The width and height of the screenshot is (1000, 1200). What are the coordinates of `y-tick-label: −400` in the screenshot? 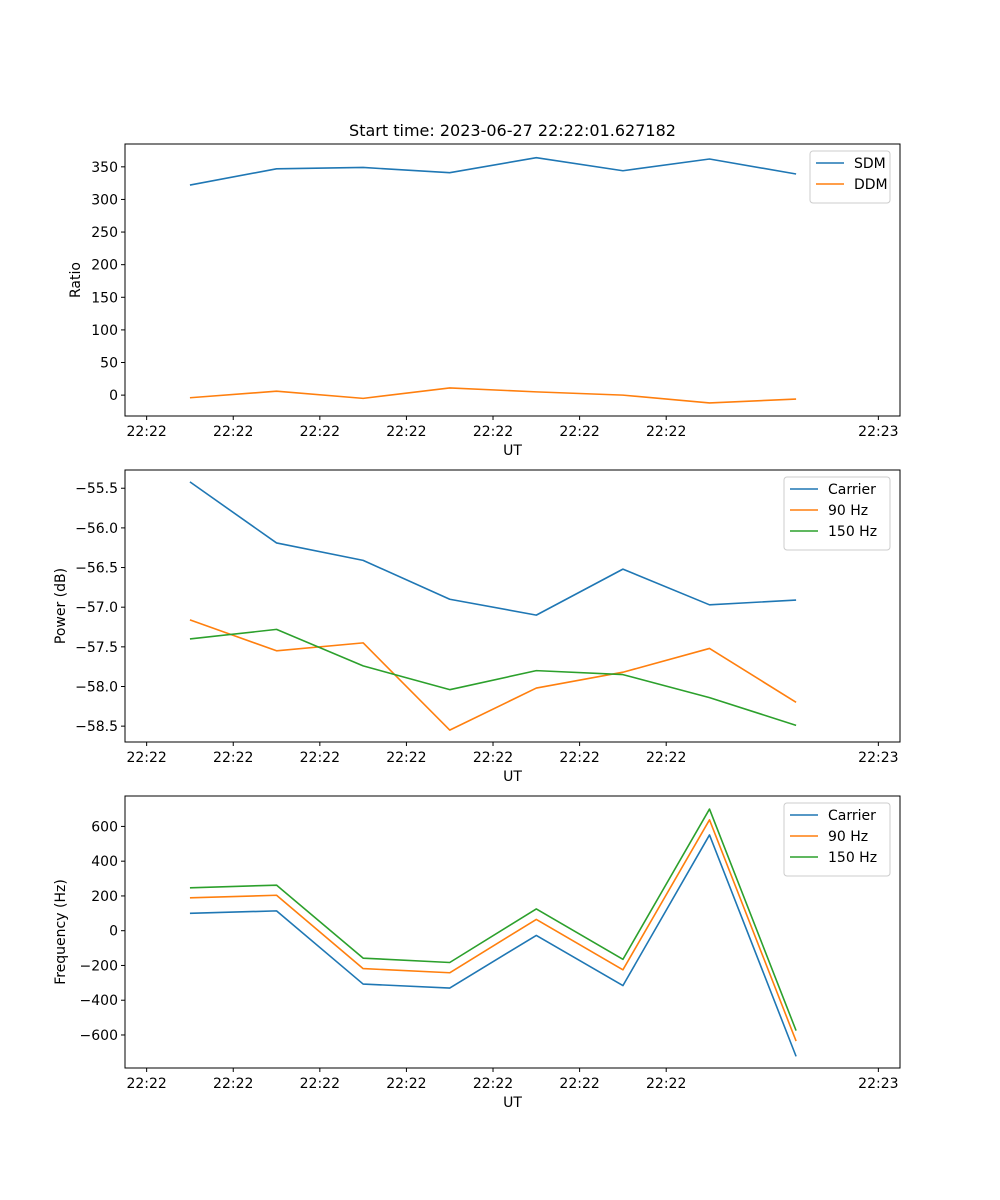 It's located at (99, 1001).